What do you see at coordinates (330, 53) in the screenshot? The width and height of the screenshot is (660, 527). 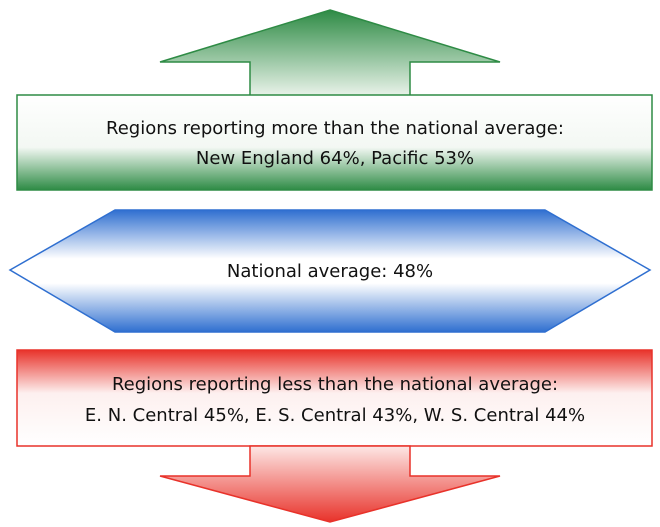 I see `up-arrow` at bounding box center [330, 53].